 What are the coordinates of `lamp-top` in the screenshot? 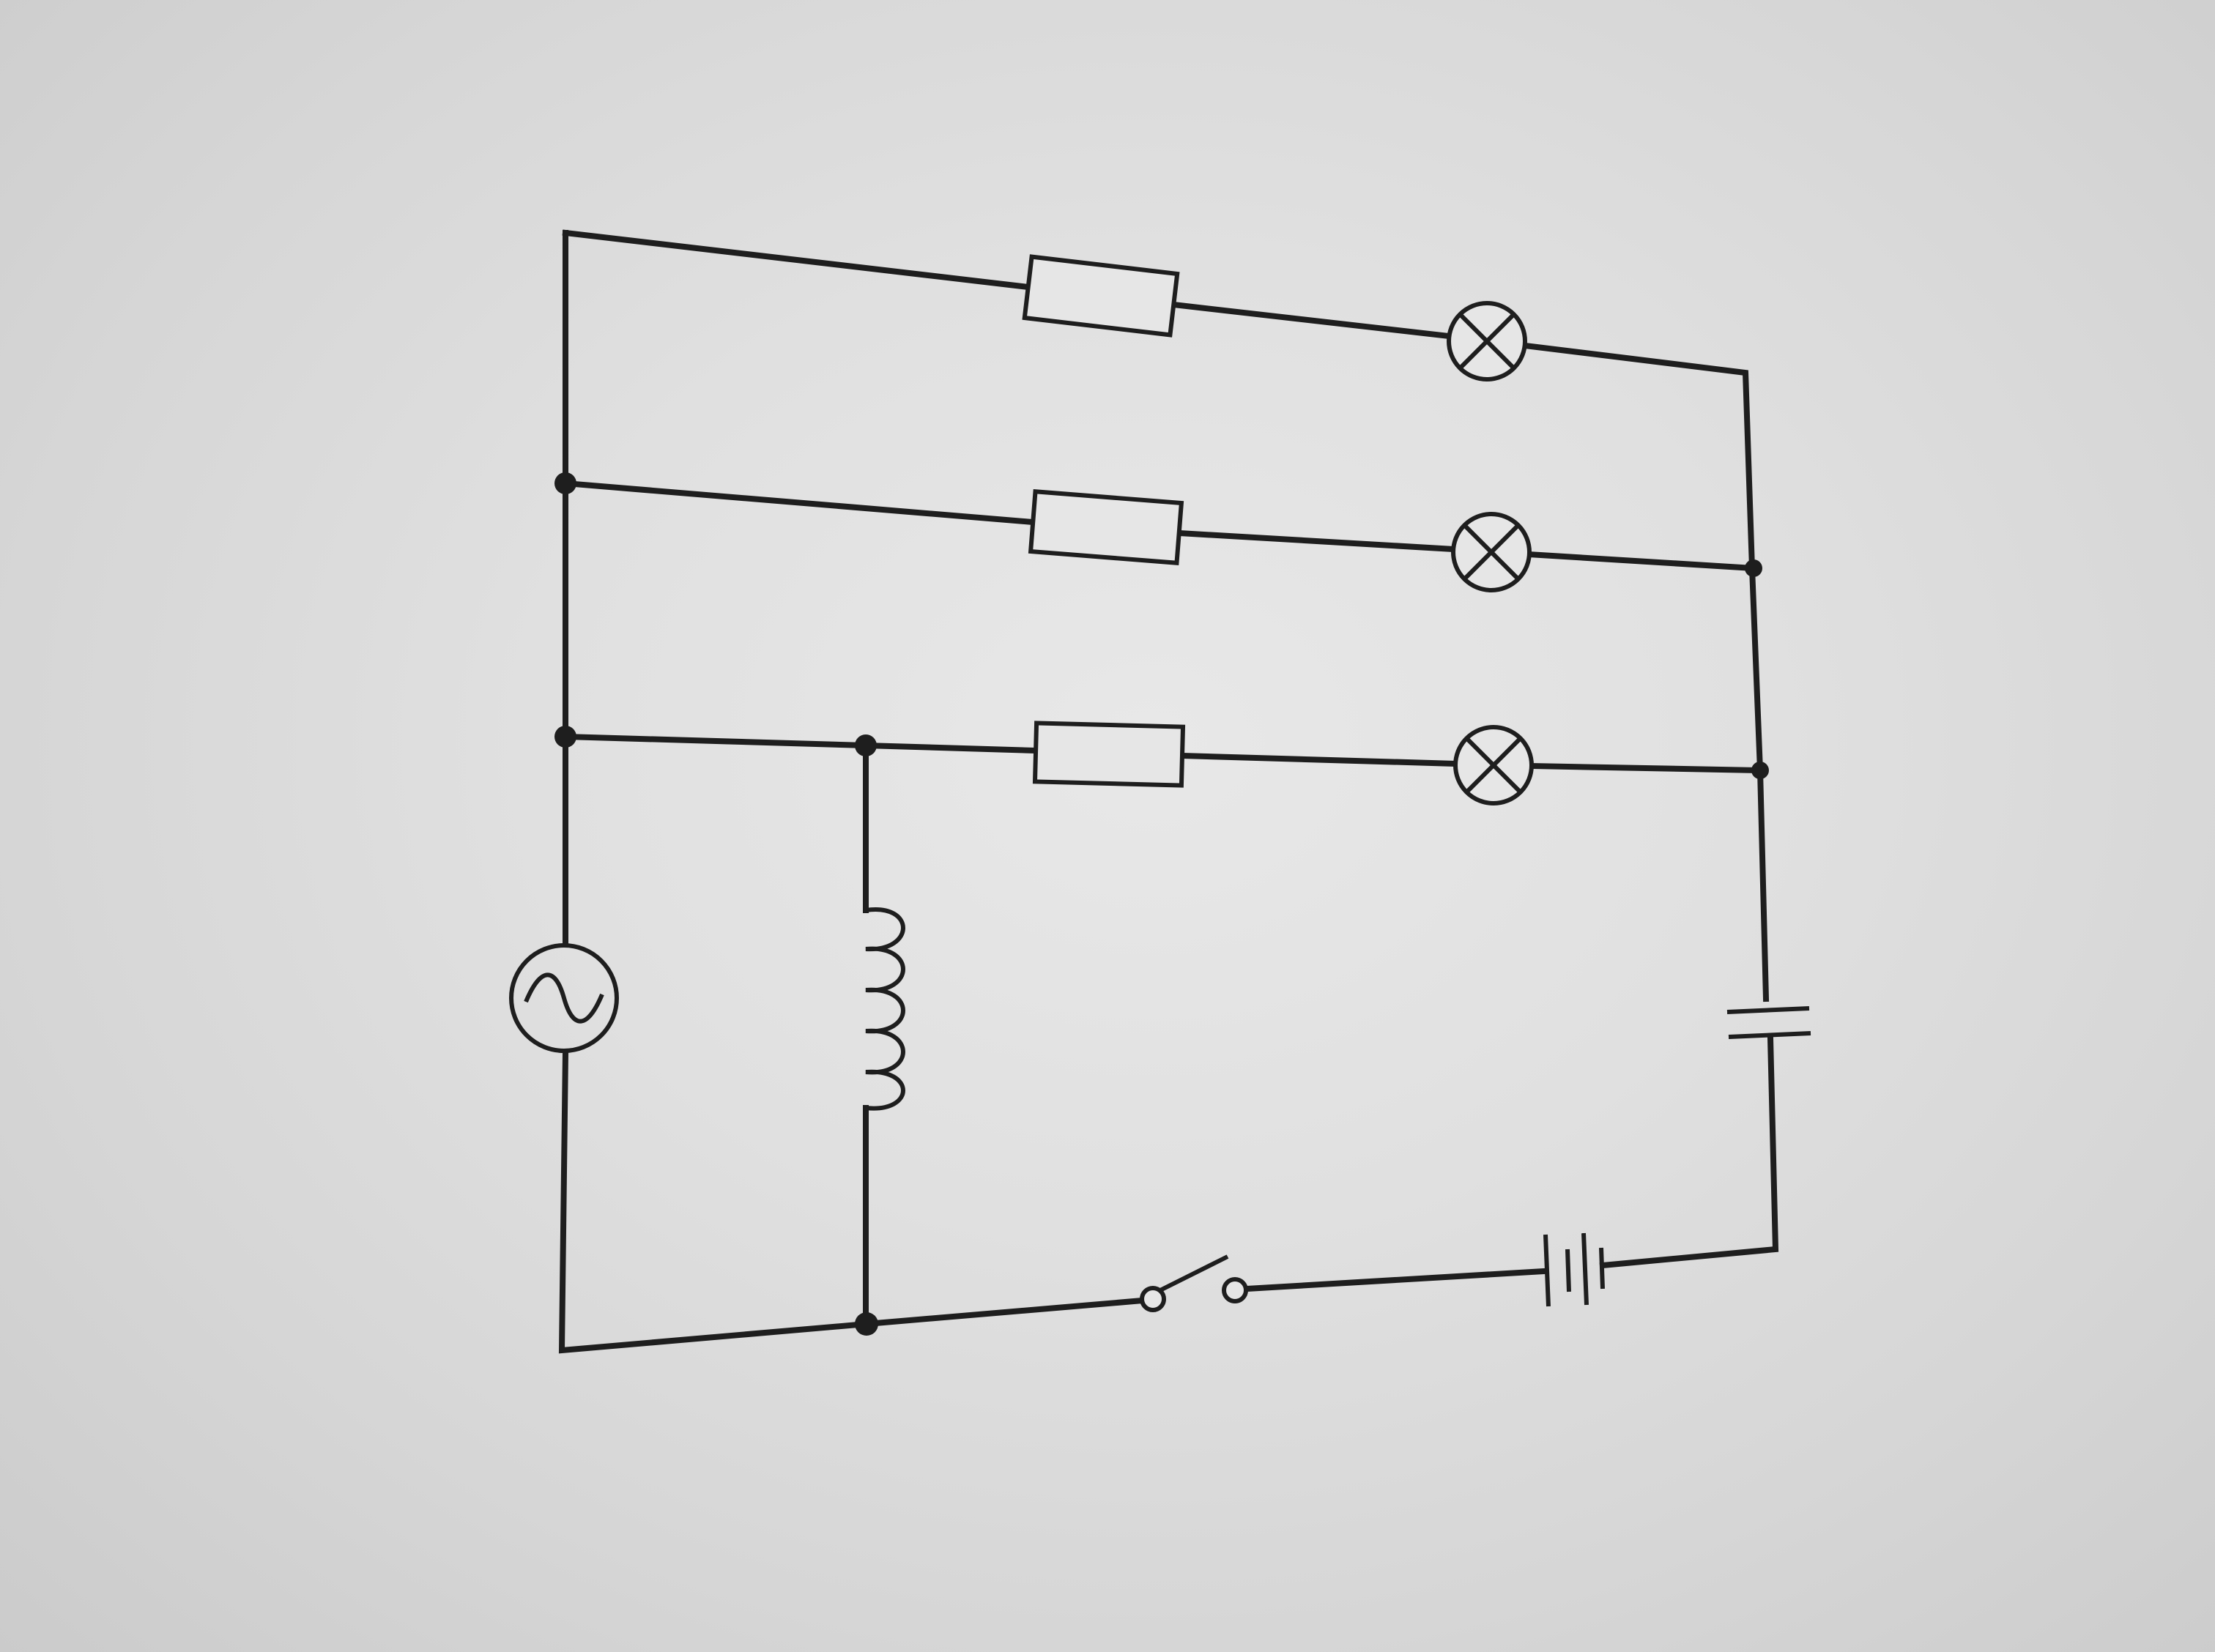 It's located at (1487, 341).